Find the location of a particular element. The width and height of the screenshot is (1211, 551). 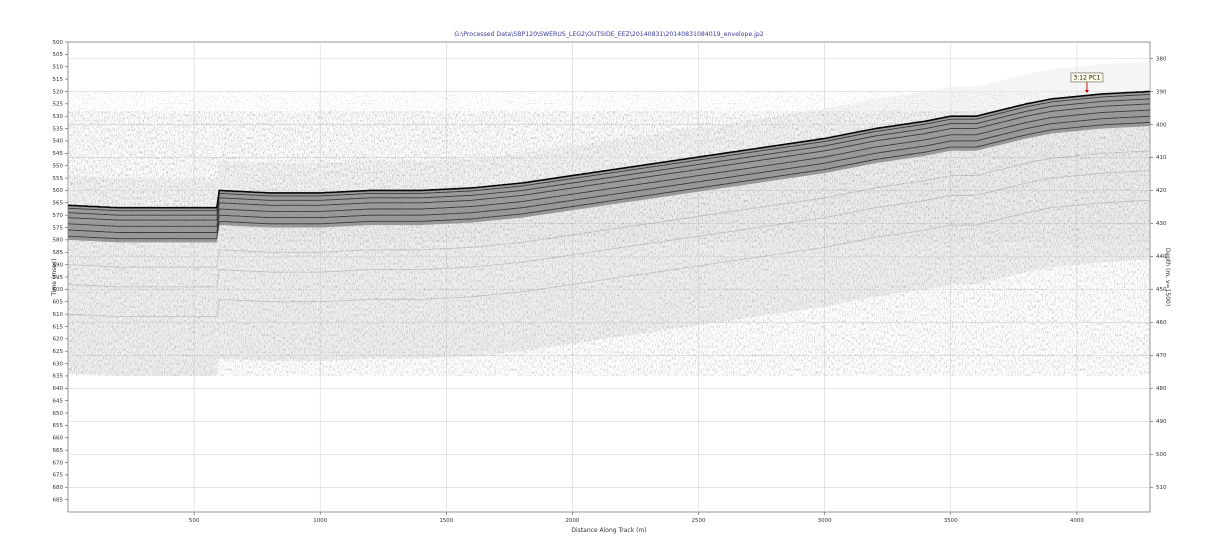

x-tick-label: 1000 is located at coordinates (320, 521).